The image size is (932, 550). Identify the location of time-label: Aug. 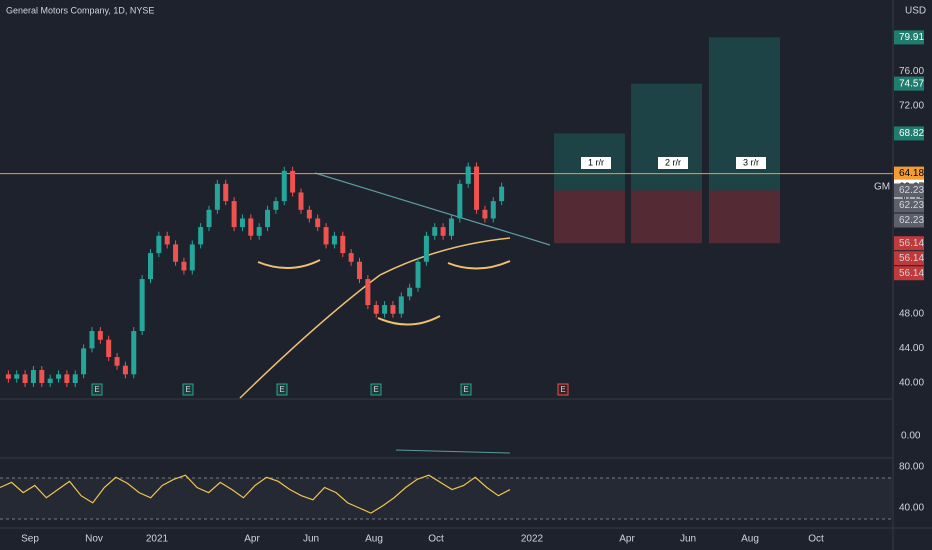
(374, 539).